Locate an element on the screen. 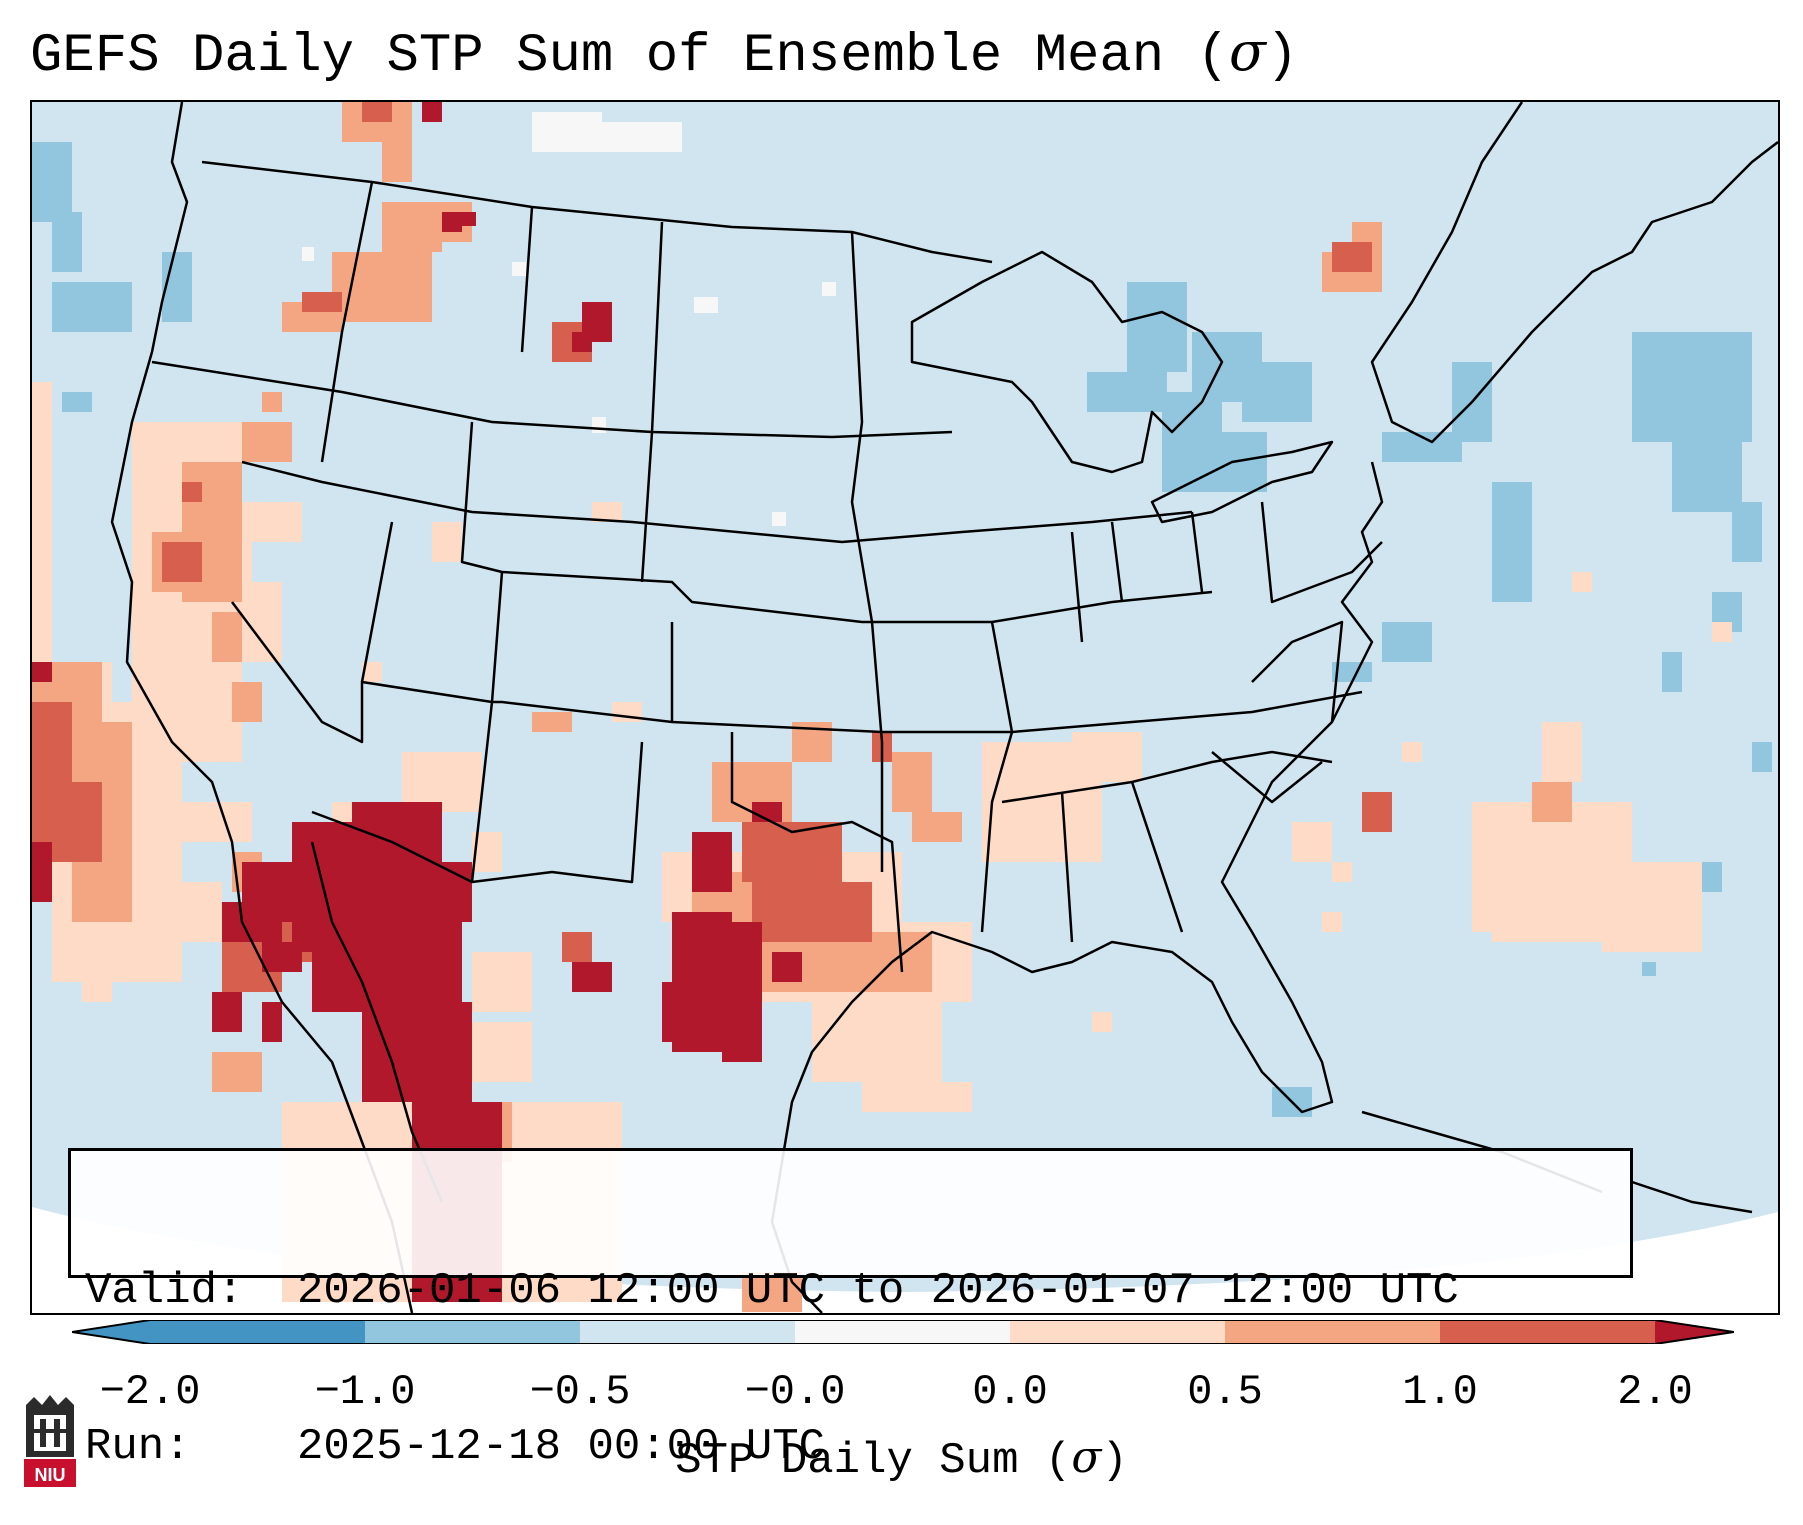 This screenshot has width=1803, height=1525. run-value: 2025-12-18 00:00 UTC is located at coordinates (561, 1447).